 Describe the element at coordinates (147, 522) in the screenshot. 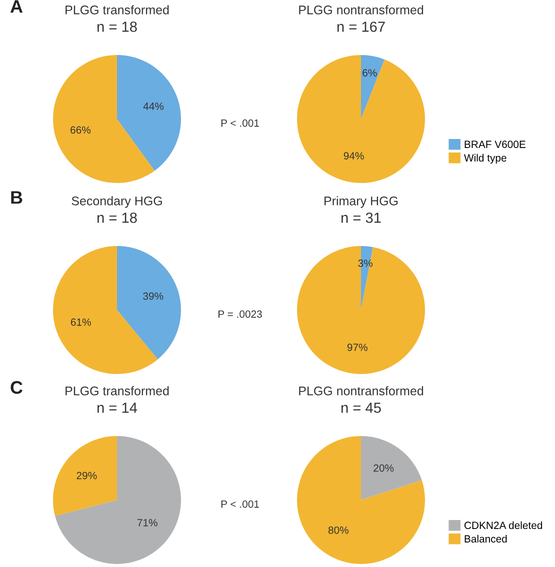

I see `data-label: 71%` at that location.